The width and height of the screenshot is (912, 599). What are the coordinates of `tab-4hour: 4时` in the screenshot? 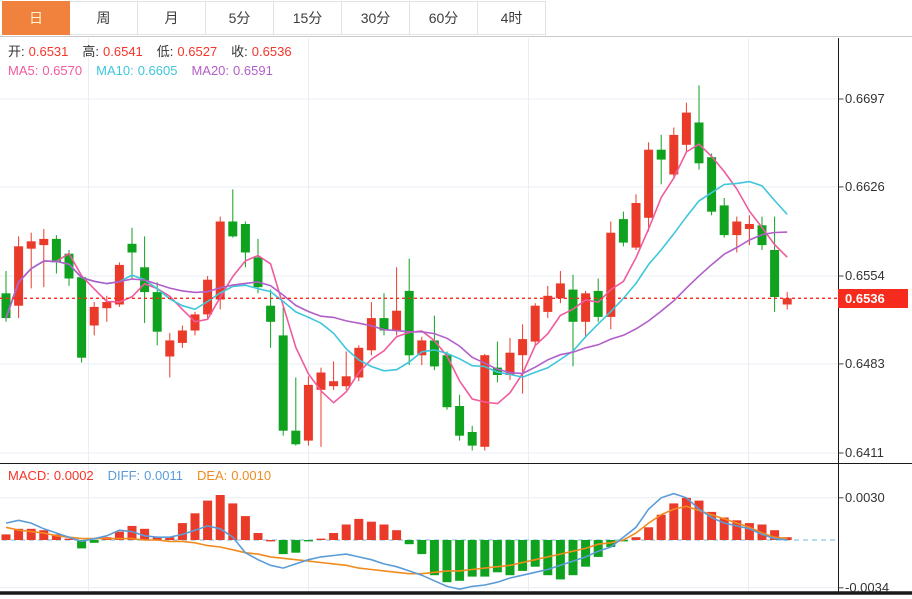 It's located at (512, 18).